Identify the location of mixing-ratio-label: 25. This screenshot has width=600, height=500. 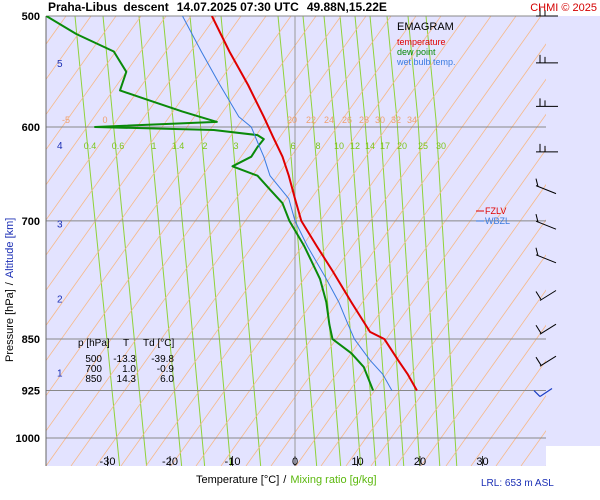
(423, 146).